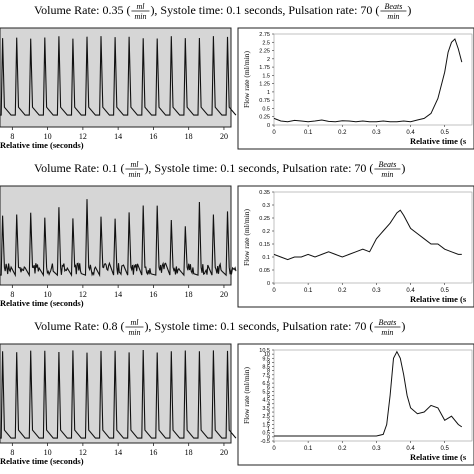 The width and height of the screenshot is (474, 474). Describe the element at coordinates (266, 409) in the screenshot. I see `y-tick-label: 3.5` at that location.